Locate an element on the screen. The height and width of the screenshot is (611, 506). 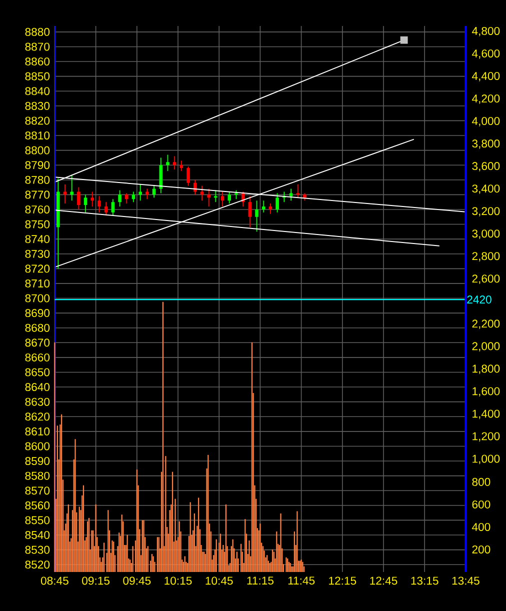
x-tick-label: 11:15 is located at coordinates (260, 580).